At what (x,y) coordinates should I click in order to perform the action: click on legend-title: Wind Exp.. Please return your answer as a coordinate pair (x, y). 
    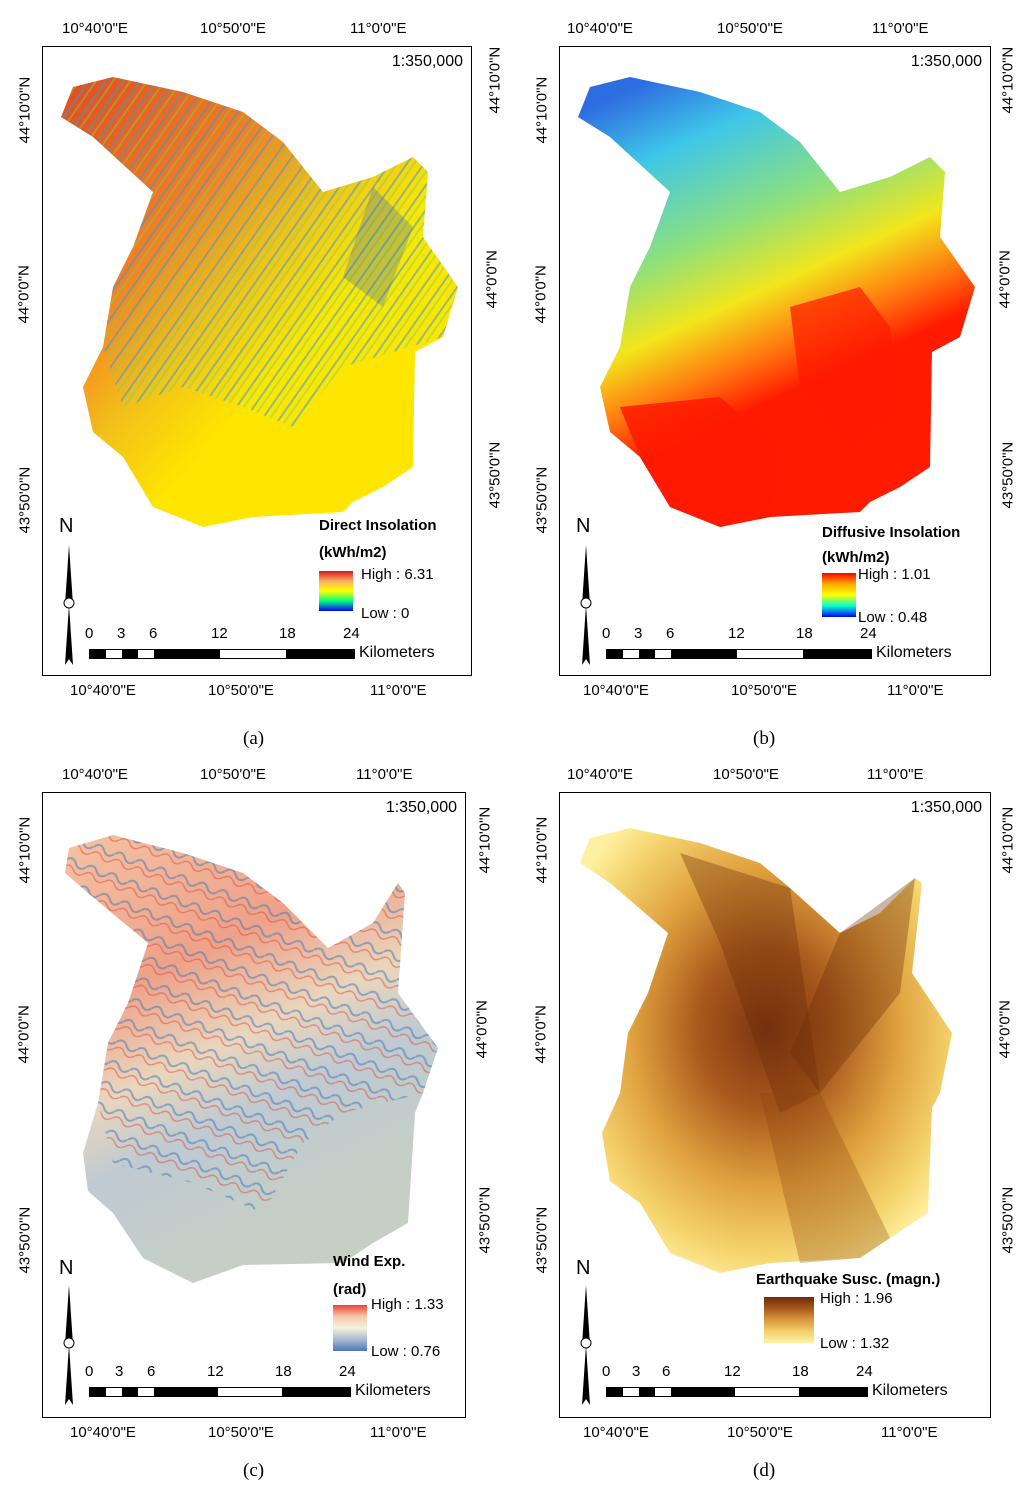
    Looking at the image, I should click on (369, 1261).